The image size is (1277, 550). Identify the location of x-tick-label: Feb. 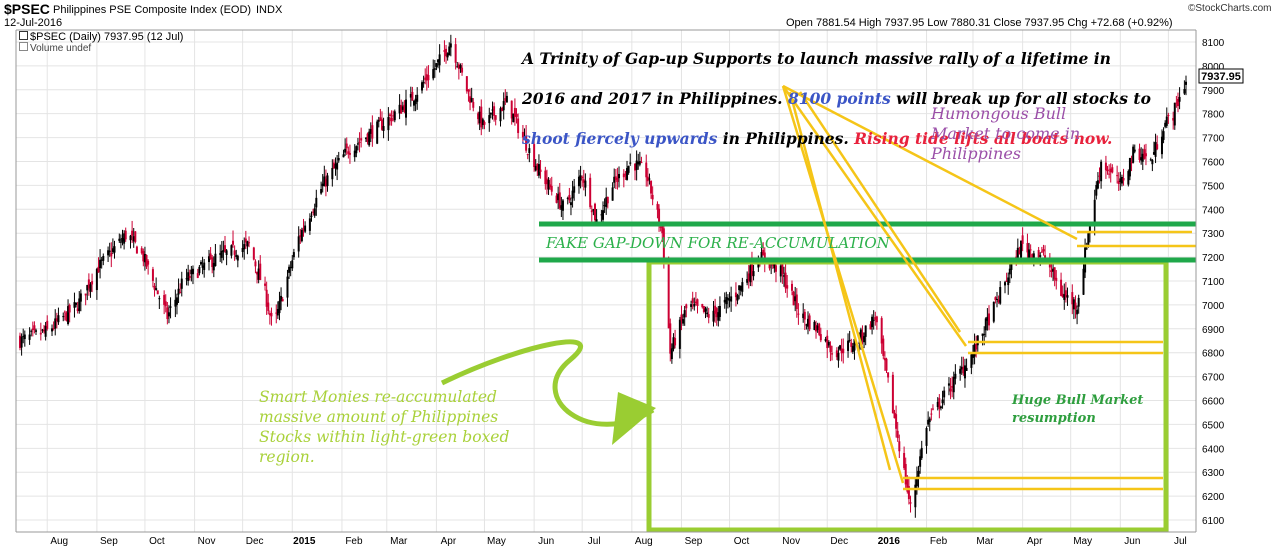
(354, 541).